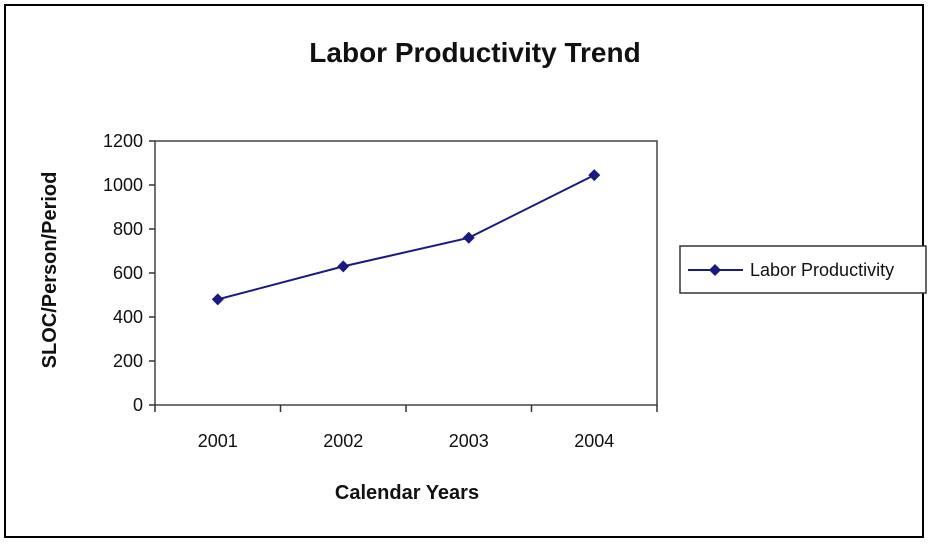 Image resolution: width=930 pixels, height=544 pixels. Describe the element at coordinates (218, 441) in the screenshot. I see `x-tick-label: 2001` at that location.